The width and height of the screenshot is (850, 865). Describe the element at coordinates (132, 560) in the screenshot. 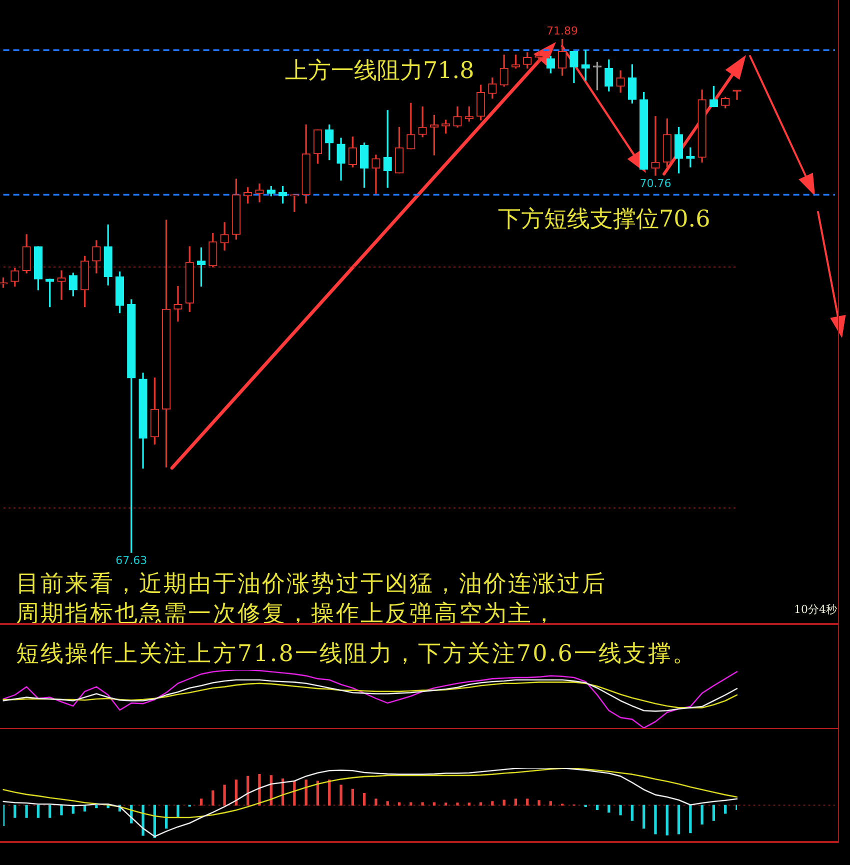

I see `annotation: 67.63` at that location.